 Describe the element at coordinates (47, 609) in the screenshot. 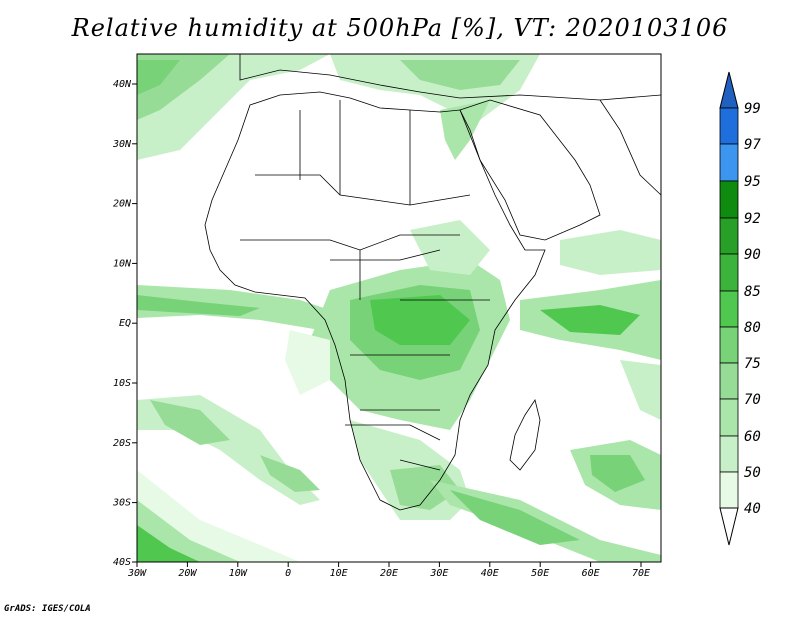

I see `grads-credit: GrADS: IGES/COLA` at that location.